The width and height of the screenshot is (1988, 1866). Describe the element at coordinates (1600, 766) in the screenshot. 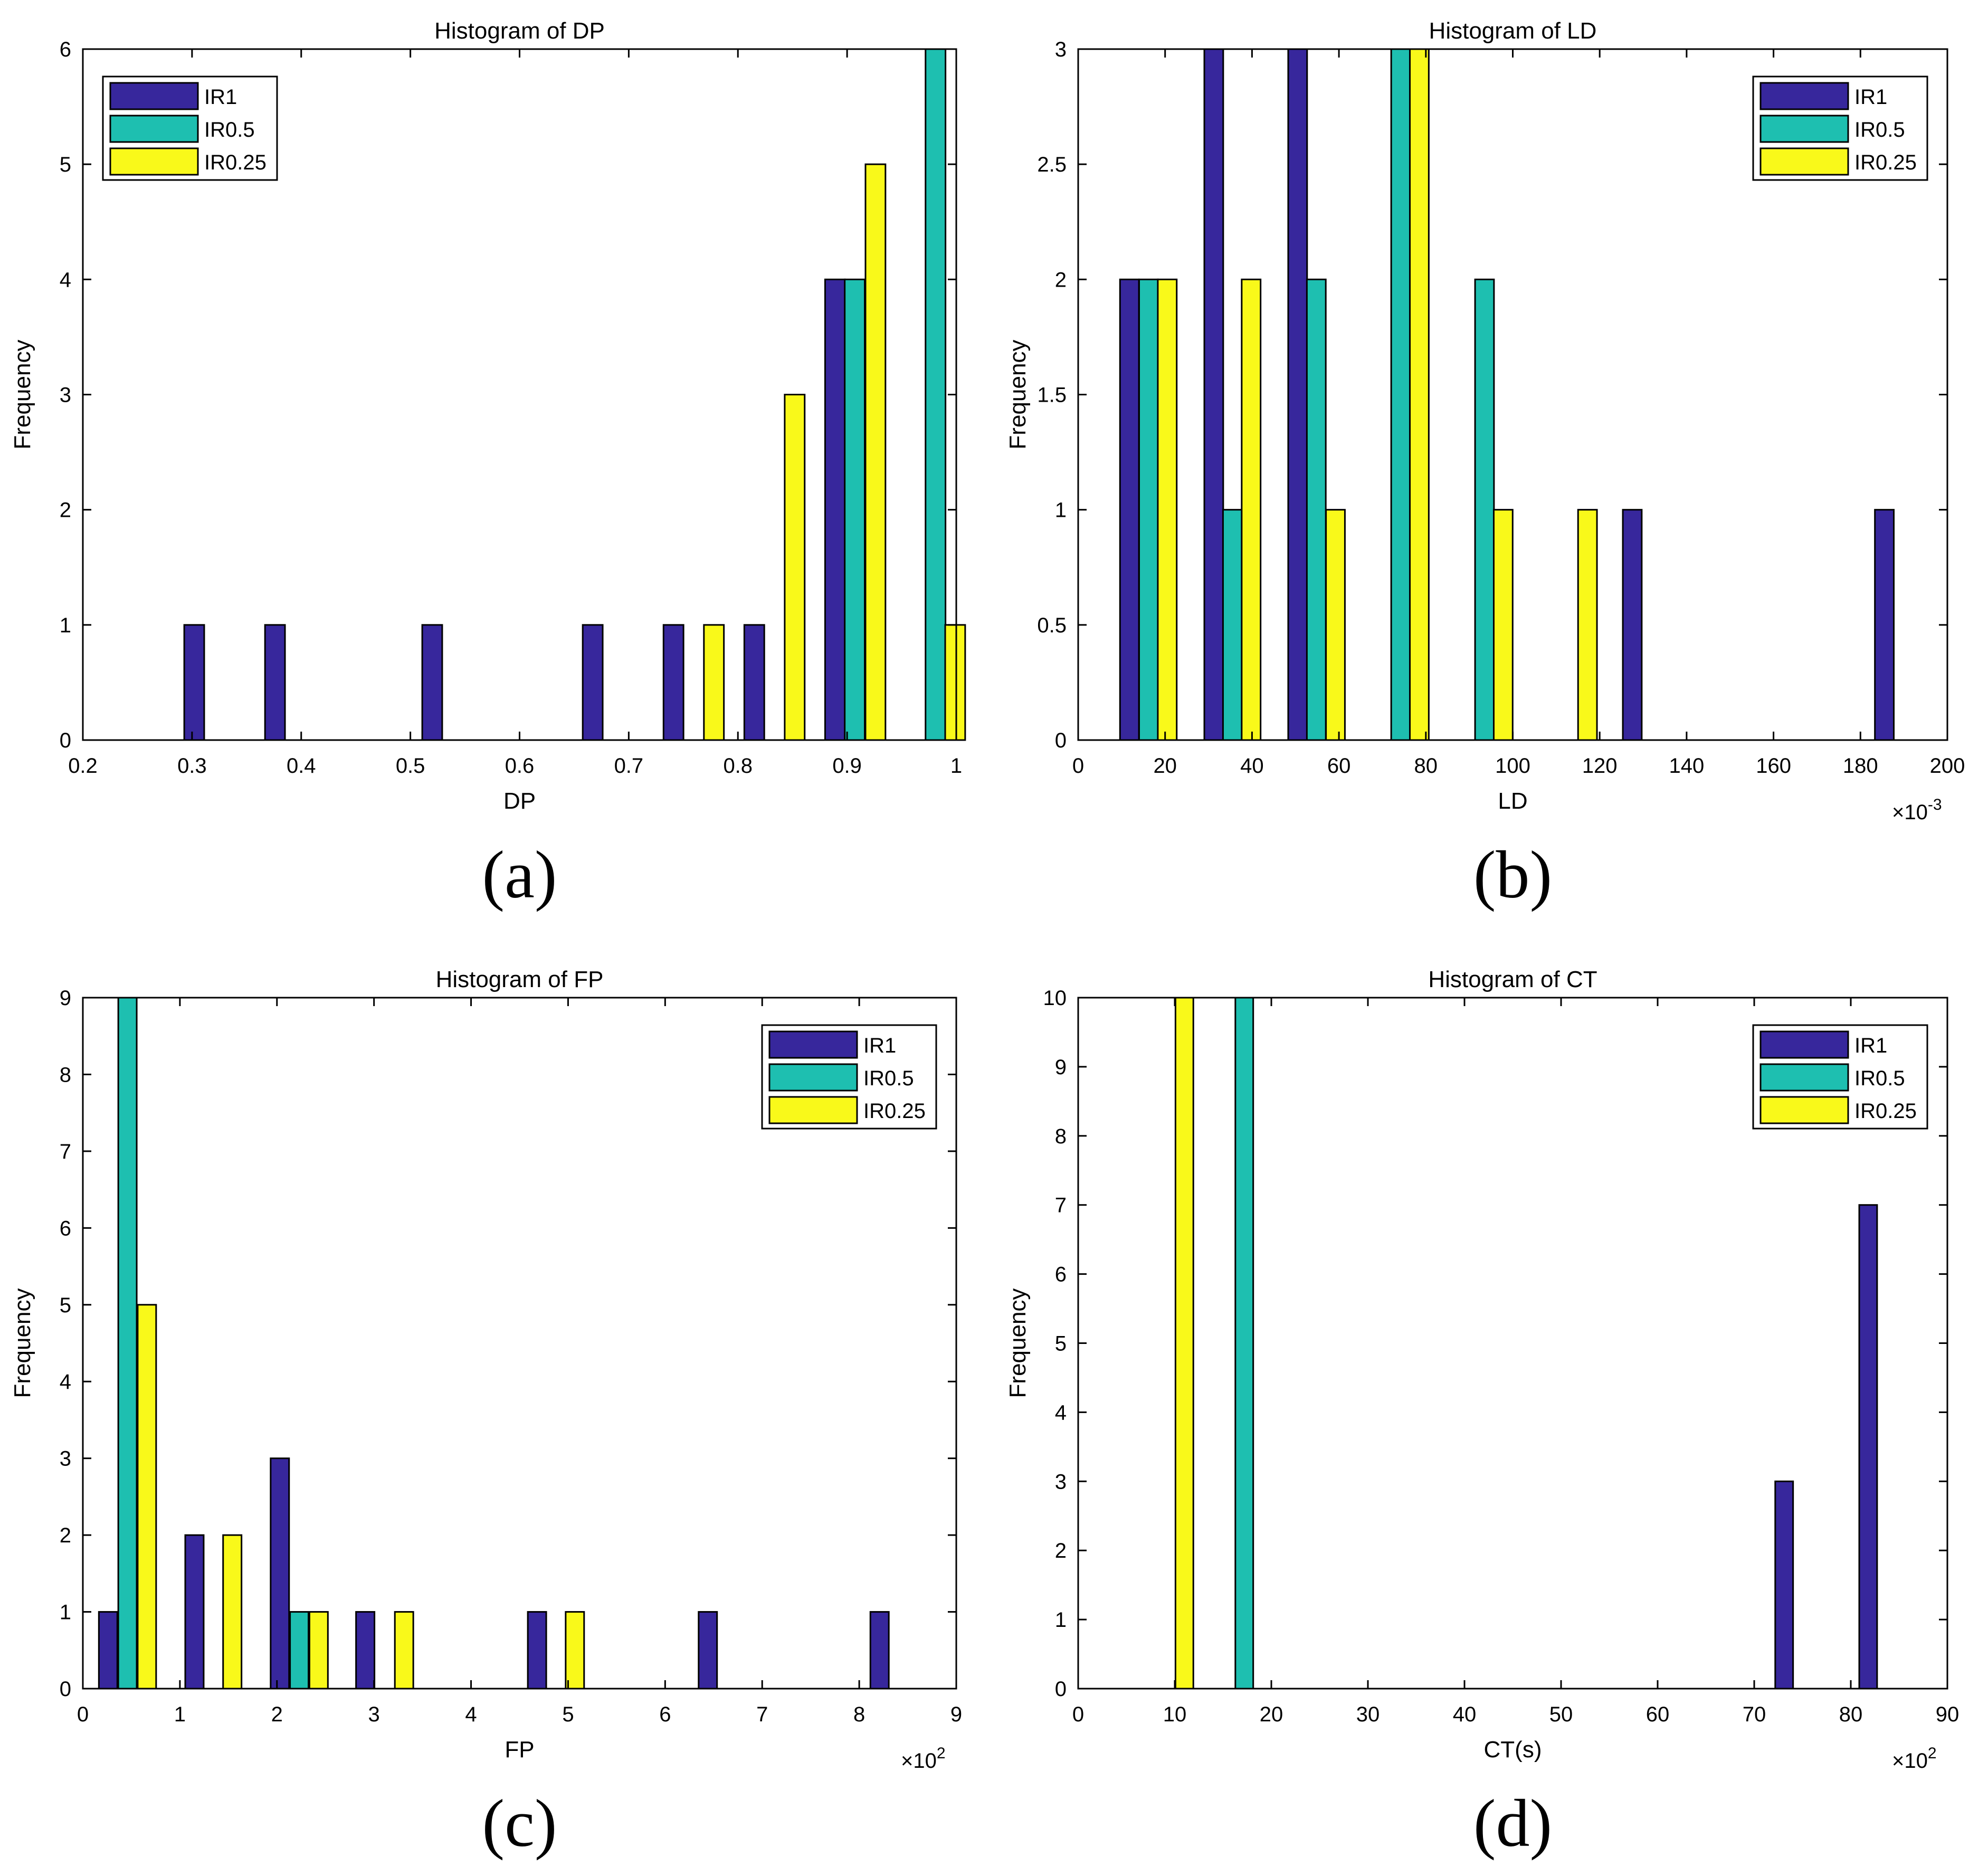

I see `x-tick-label: 120` at that location.